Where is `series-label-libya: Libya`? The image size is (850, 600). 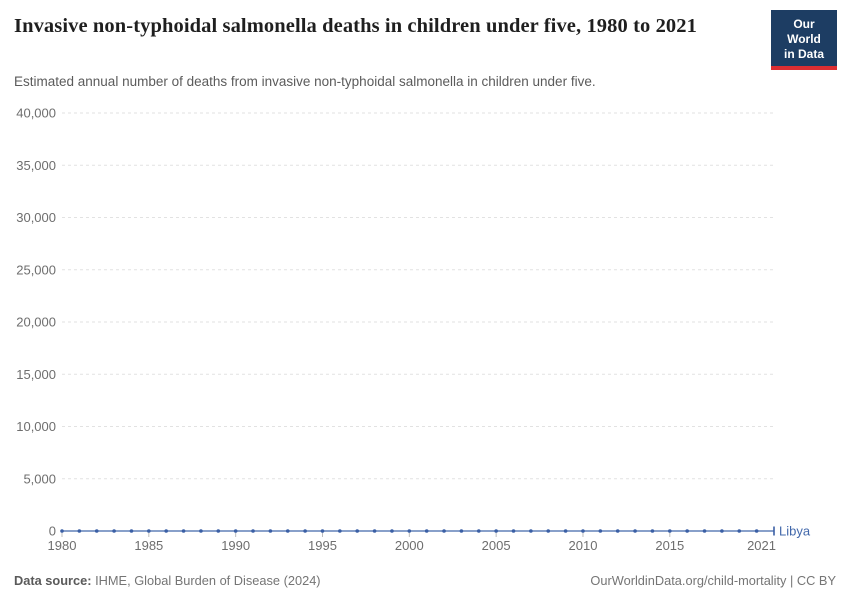
series-label-libya: Libya is located at coordinates (795, 531).